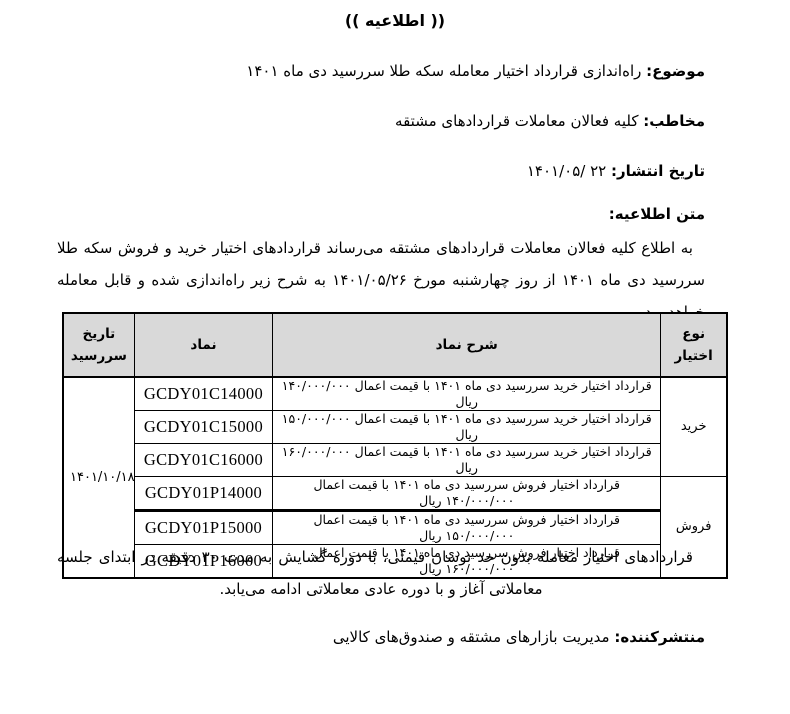  Describe the element at coordinates (98, 477) in the screenshot. I see `maturity-date-cell: ۱۴۰۱/۱۰/۱۸` at that location.